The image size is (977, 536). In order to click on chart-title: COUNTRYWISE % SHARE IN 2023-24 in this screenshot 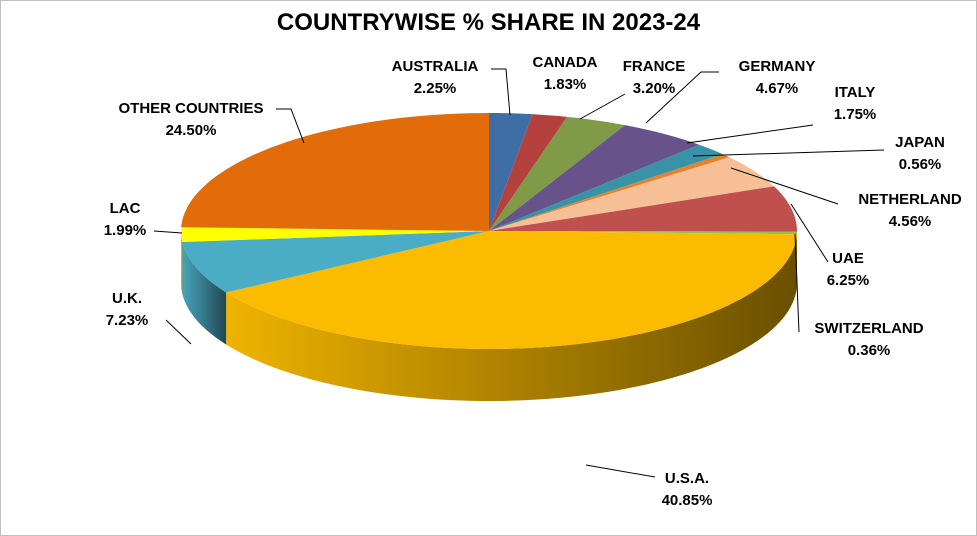, I will do `click(488, 22)`.